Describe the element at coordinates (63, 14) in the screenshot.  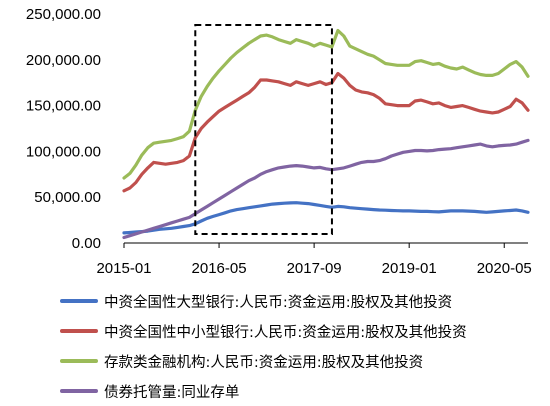
I see `y-tick-label: 250,000.00` at that location.